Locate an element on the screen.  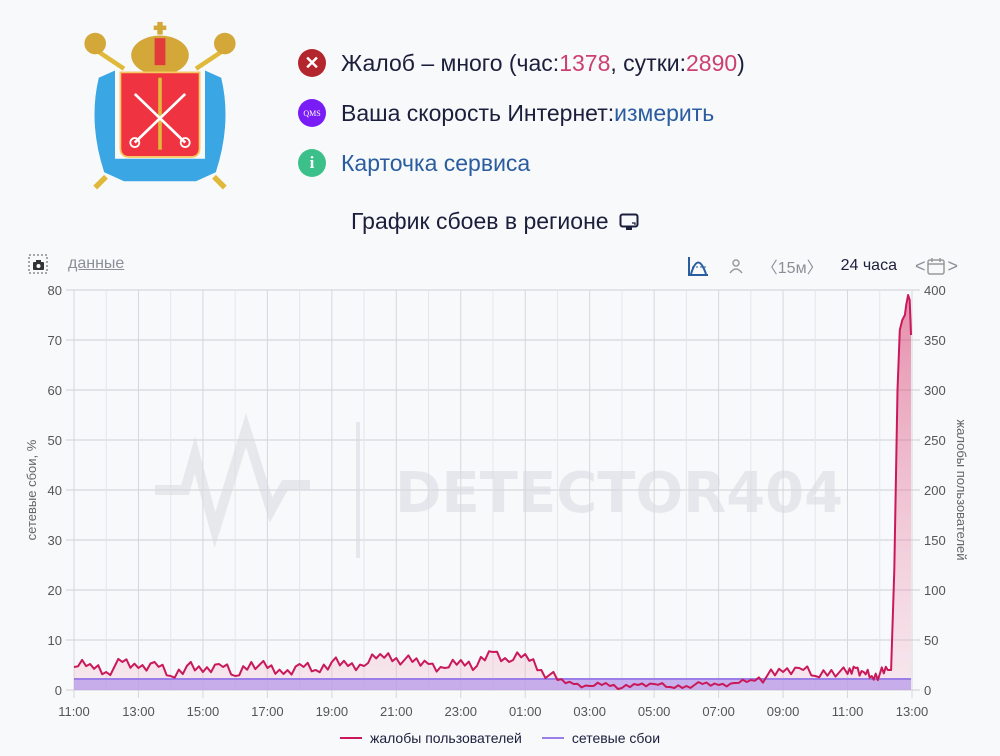
y-left-tick: 30 is located at coordinates (55, 540).